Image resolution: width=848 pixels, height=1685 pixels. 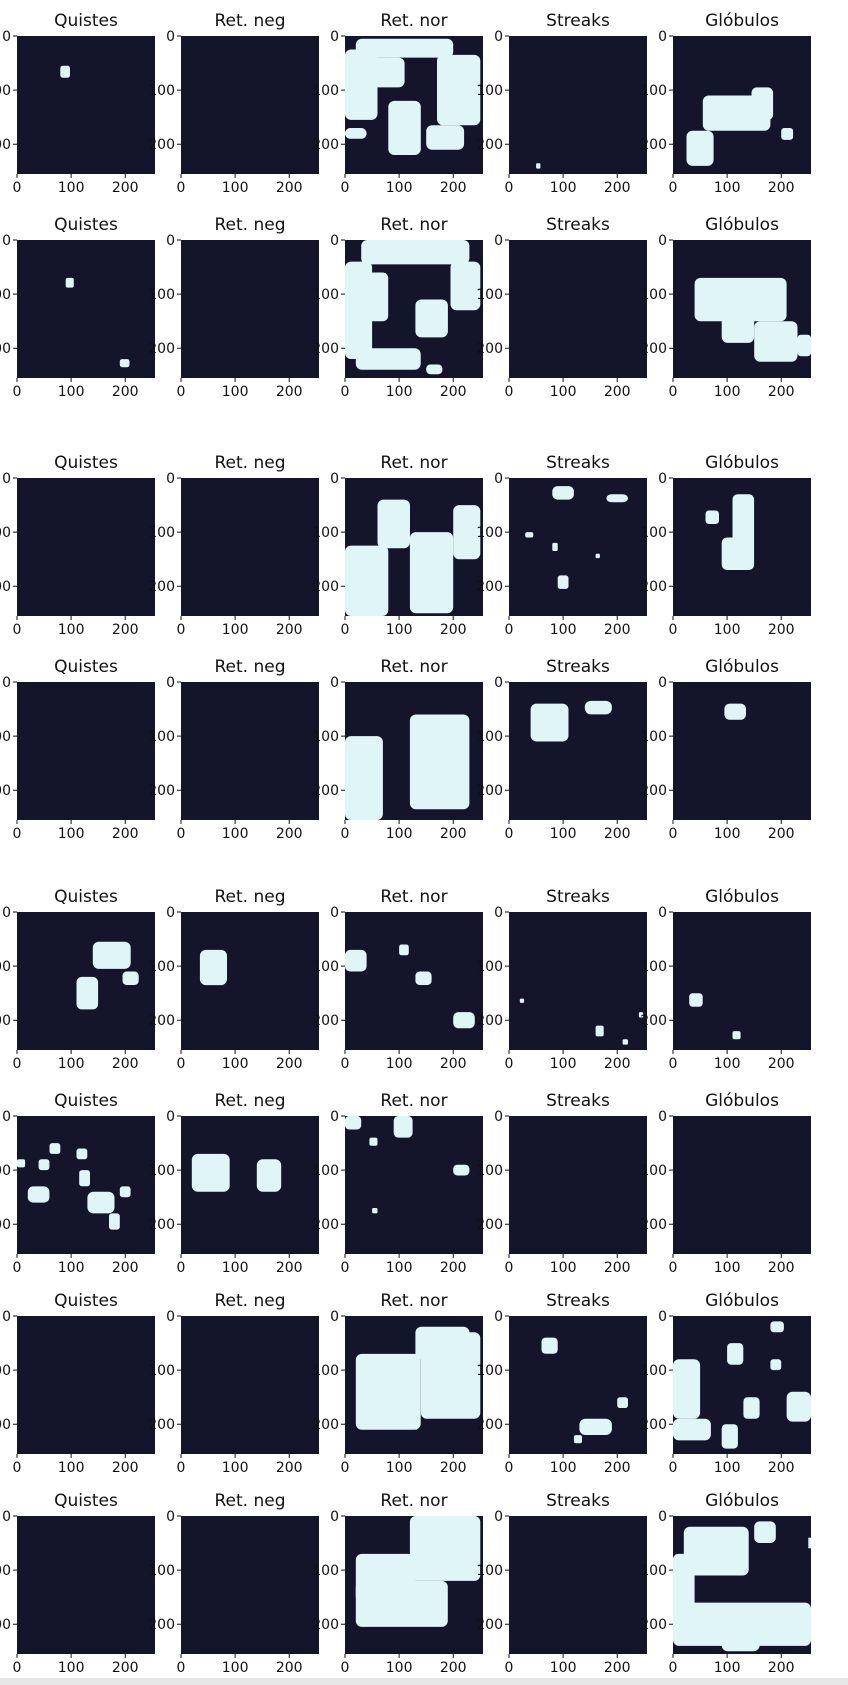 What do you see at coordinates (77, 545) in the screenshot?
I see `mask-panel-r3-c1: Quistes 0 100 200 0 100 200` at bounding box center [77, 545].